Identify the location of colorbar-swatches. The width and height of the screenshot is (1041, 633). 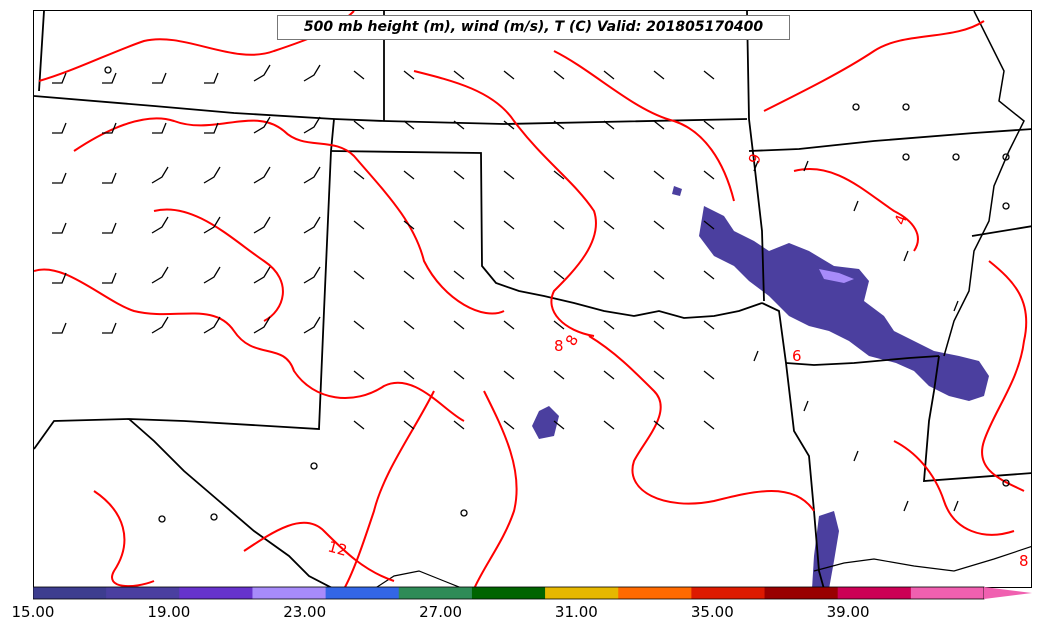
(509, 593).